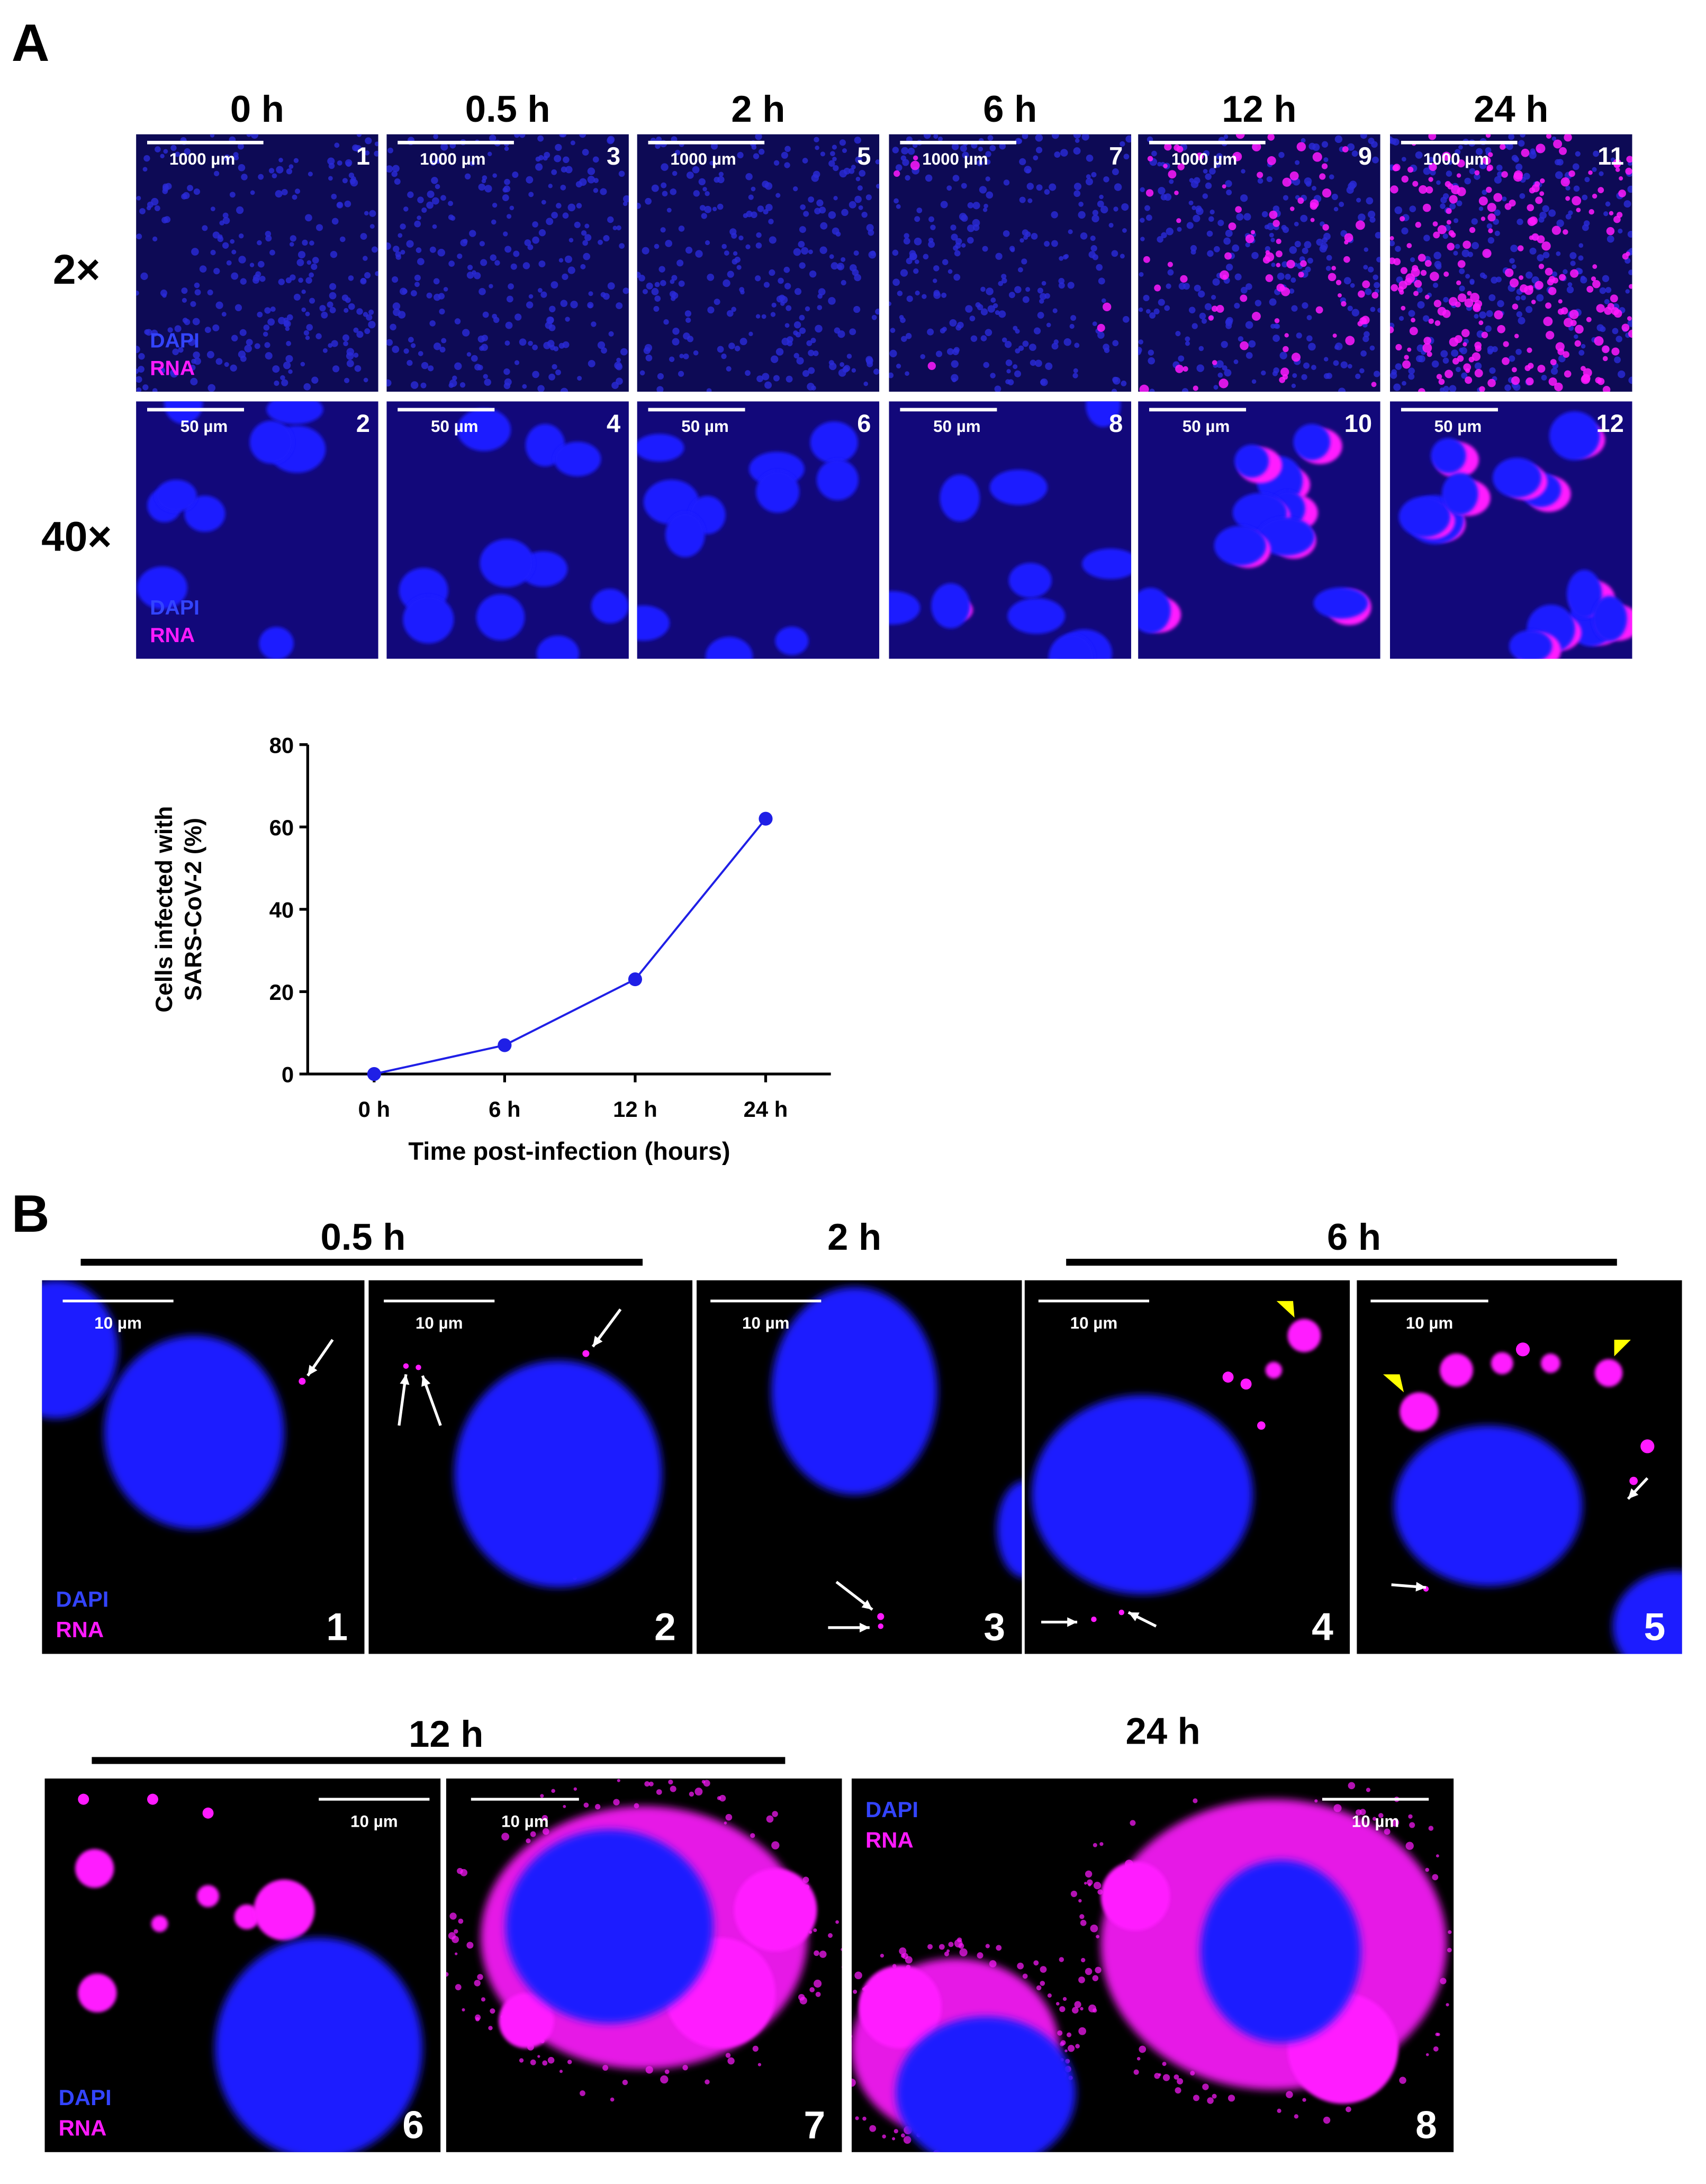 Image resolution: width=1706 pixels, height=2184 pixels. What do you see at coordinates (405, 1379) in the screenshot?
I see `arrow-head` at bounding box center [405, 1379].